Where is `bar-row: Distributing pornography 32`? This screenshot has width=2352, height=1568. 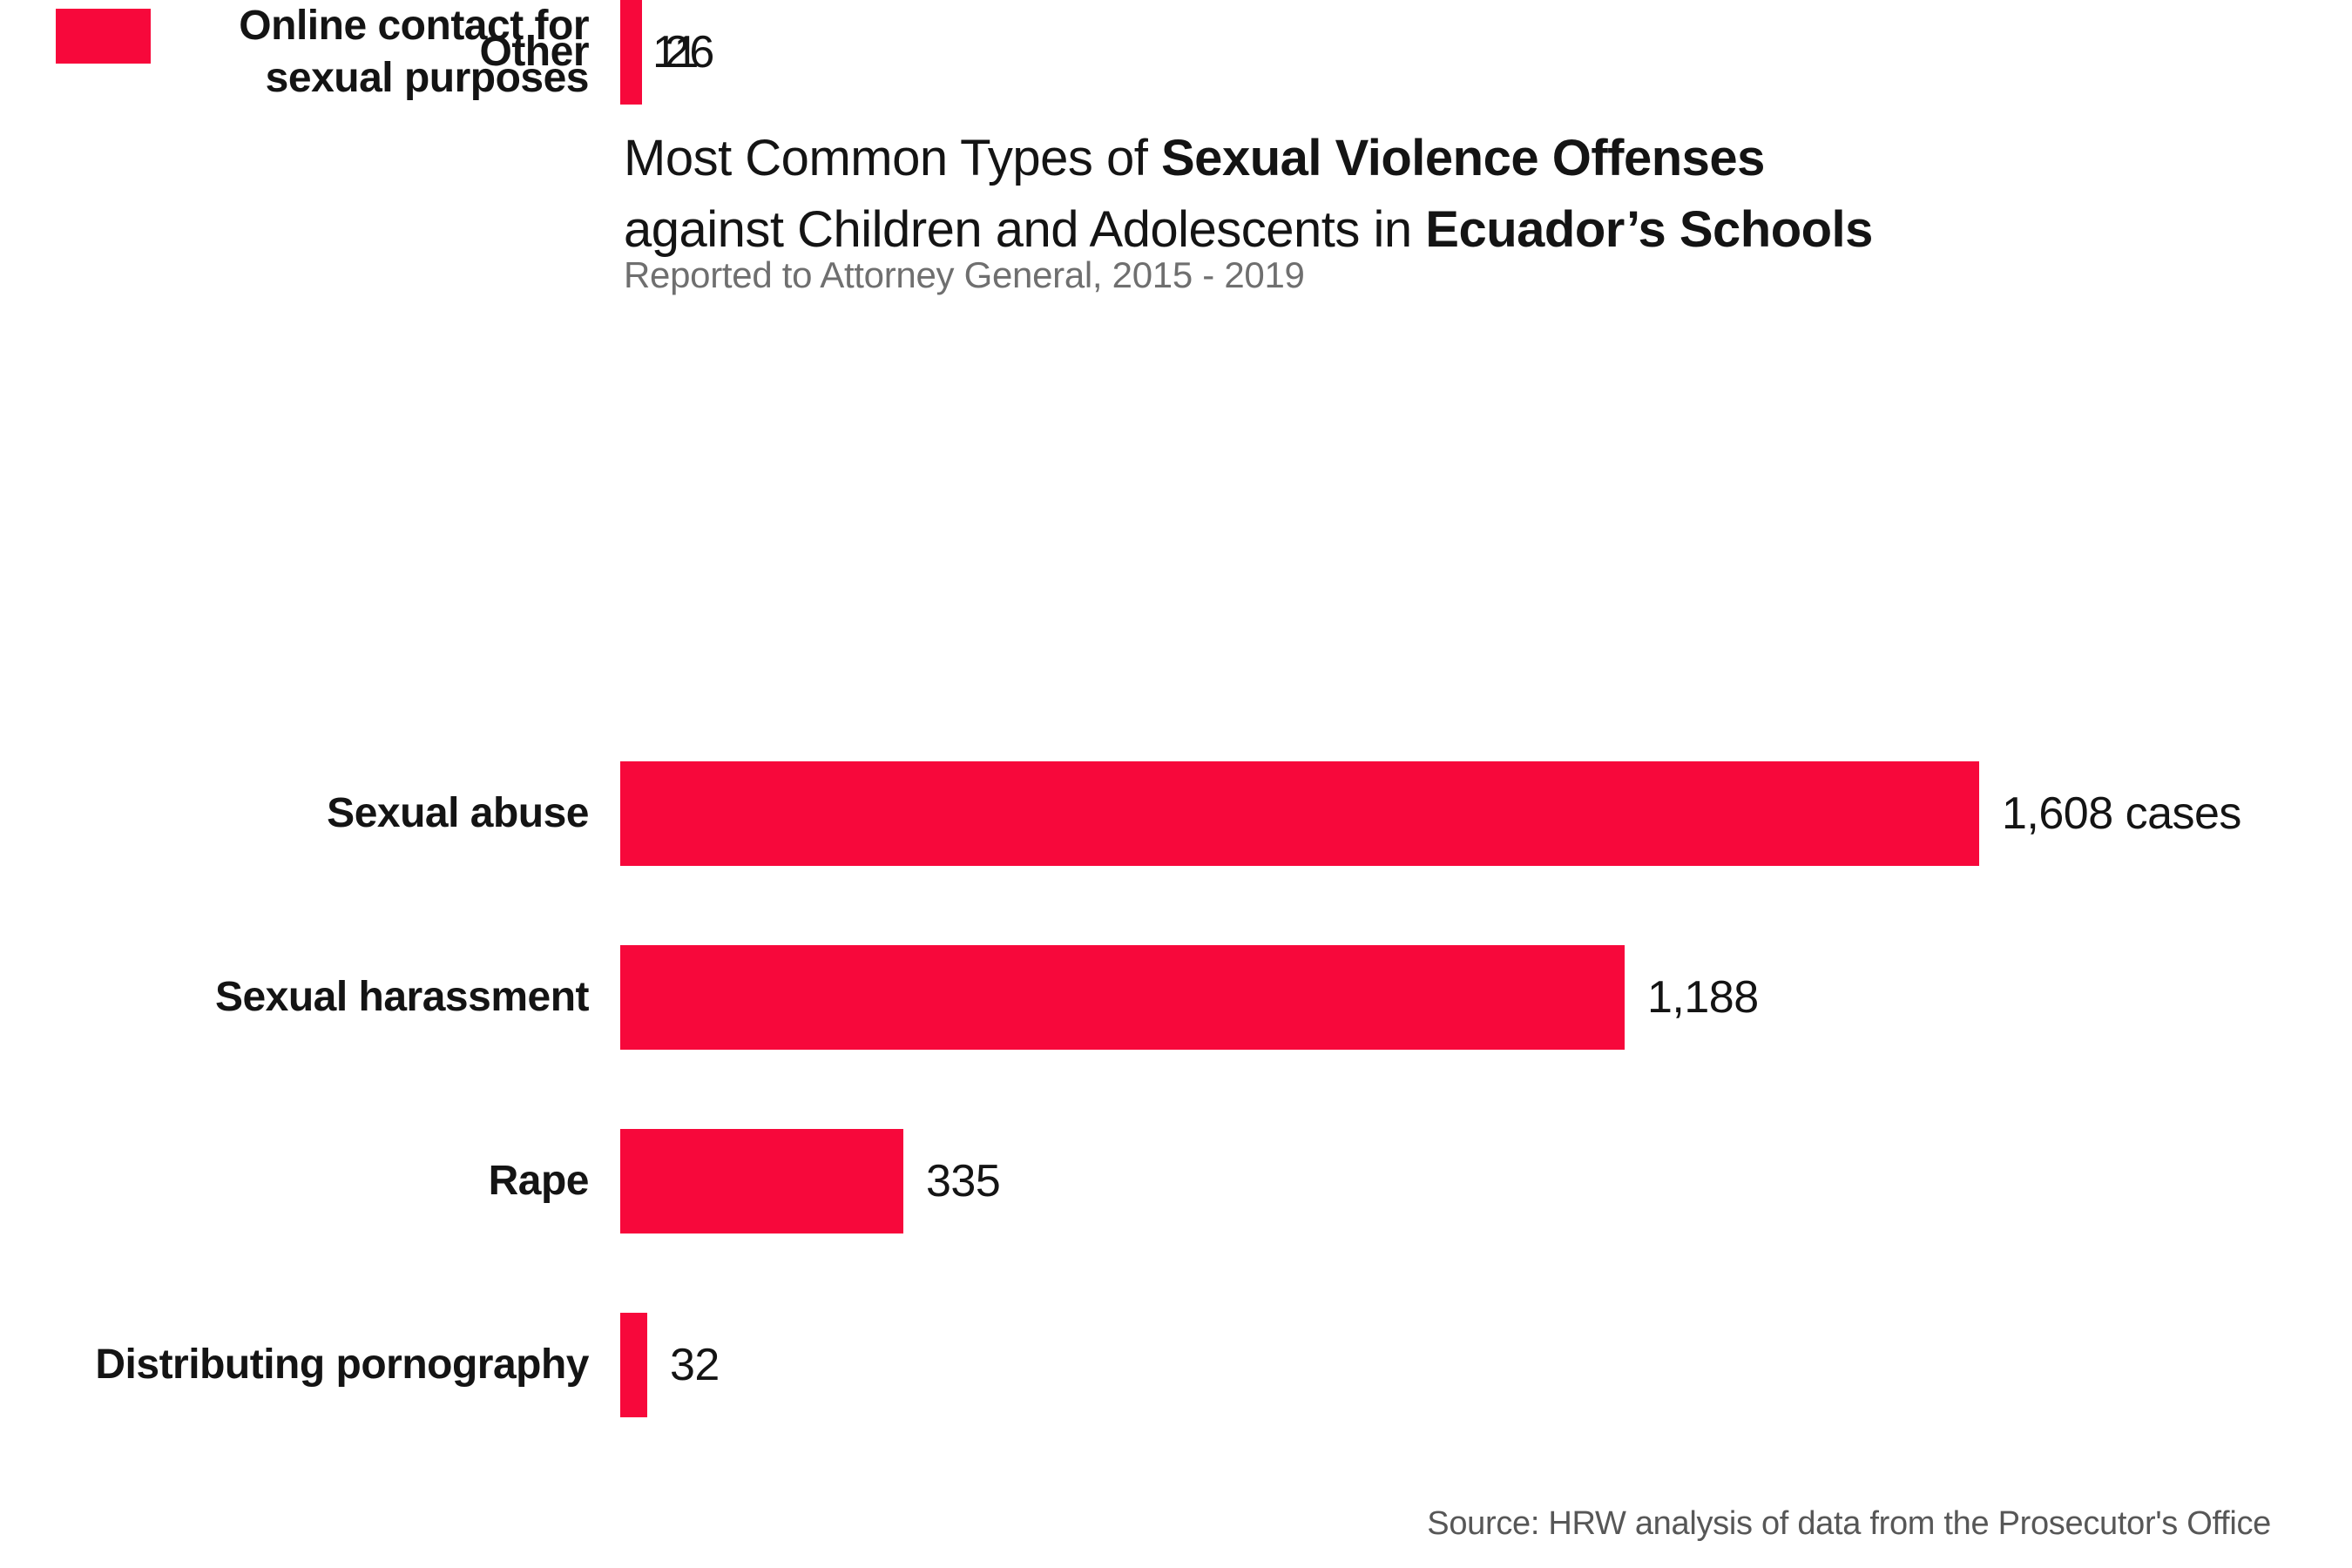
bar-row: Distributing pornography 32 is located at coordinates (1176, 1365).